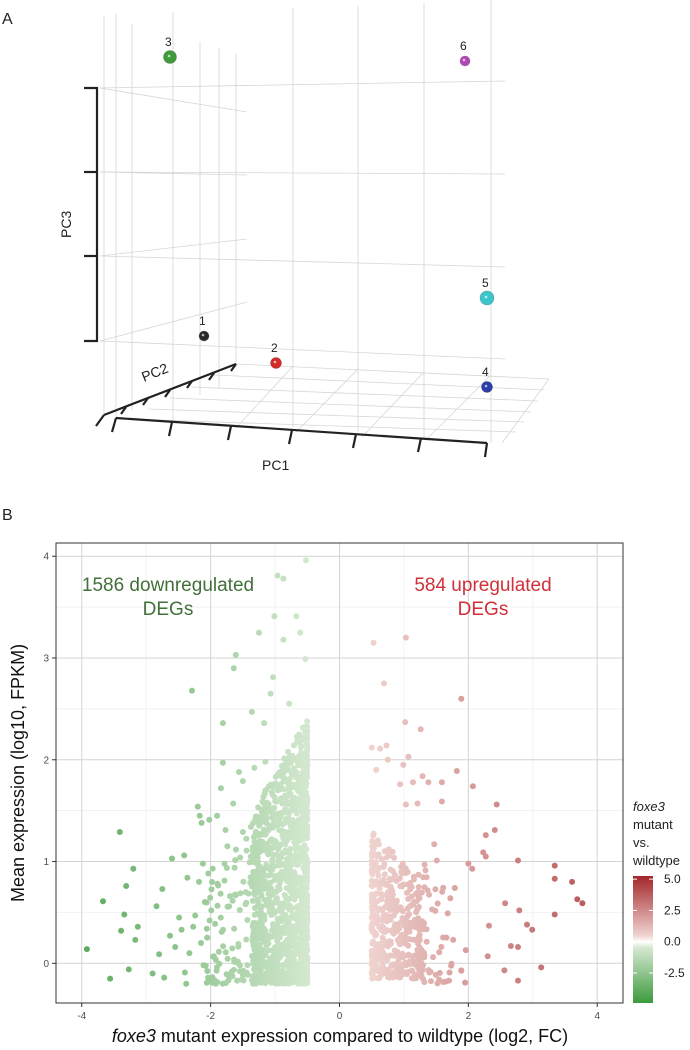 The image size is (690, 1050). What do you see at coordinates (643, 939) in the screenshot?
I see `legend-colorbar` at bounding box center [643, 939].